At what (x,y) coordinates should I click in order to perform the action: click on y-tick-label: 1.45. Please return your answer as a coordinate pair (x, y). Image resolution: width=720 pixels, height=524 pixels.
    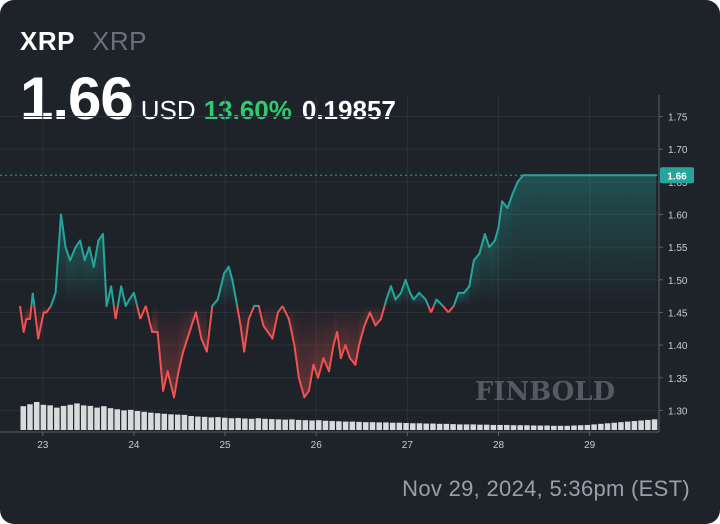
    Looking at the image, I should click on (678, 313).